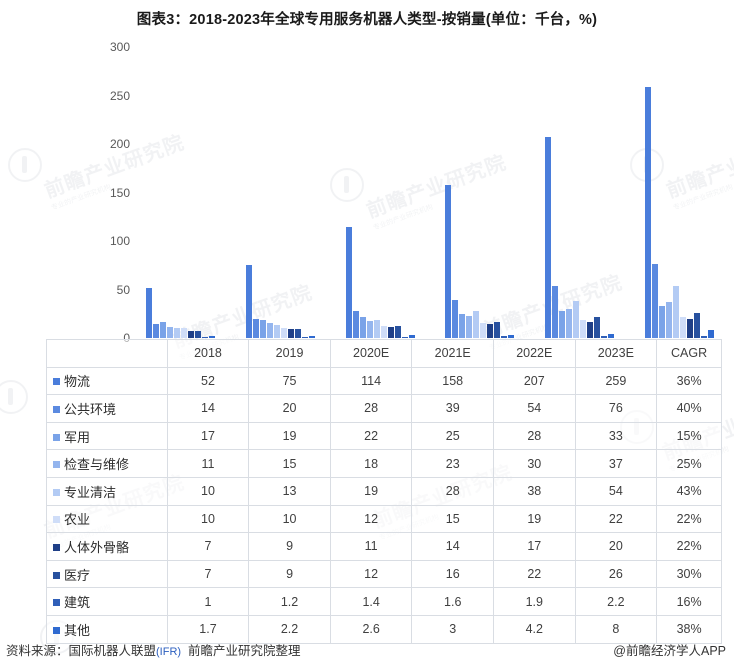 The image size is (734, 665). What do you see at coordinates (281, 192) in the screenshot?
I see `bar-group-2019` at bounding box center [281, 192].